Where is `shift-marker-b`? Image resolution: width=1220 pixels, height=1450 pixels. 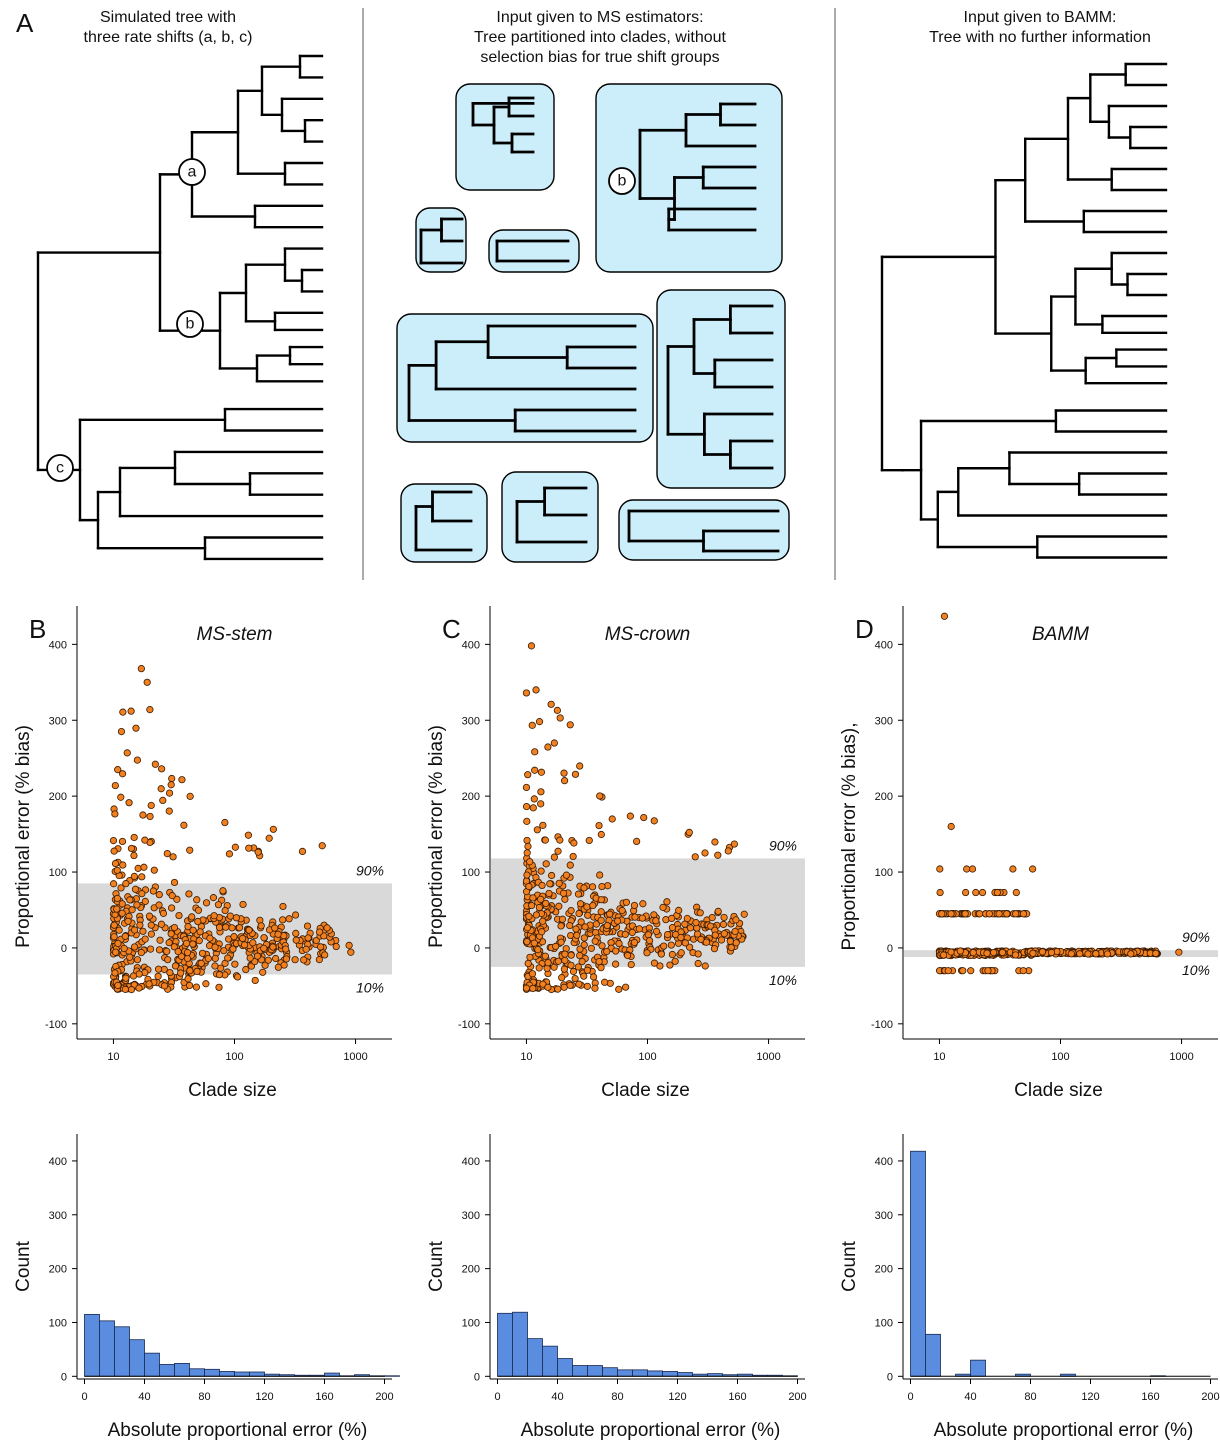
shift-marker-b is located at coordinates (190, 324).